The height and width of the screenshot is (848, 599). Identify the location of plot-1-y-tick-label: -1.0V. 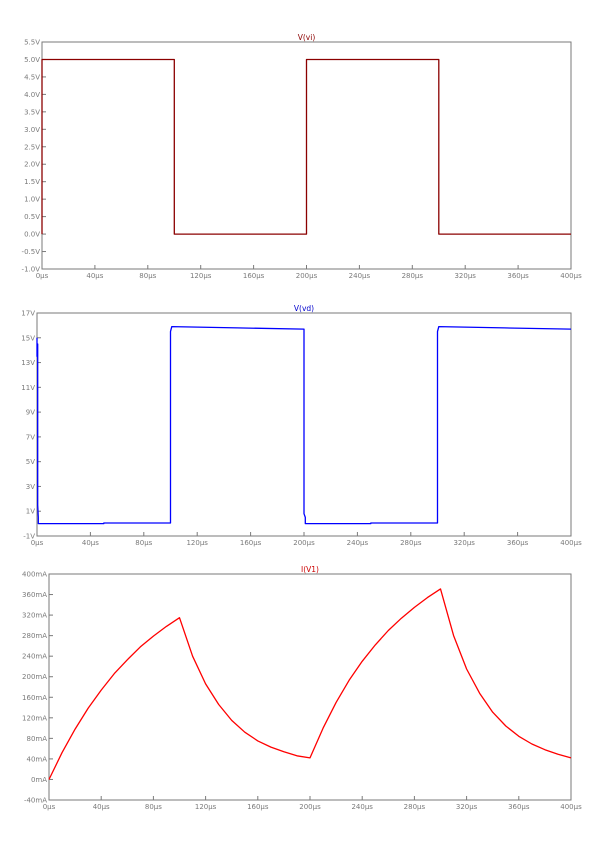
(31, 270).